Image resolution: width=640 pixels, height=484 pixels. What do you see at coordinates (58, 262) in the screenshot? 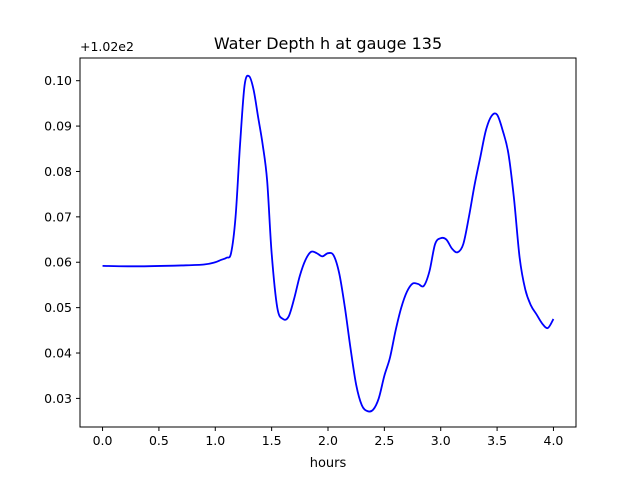
I see `y-tick-label: 0.06` at bounding box center [58, 262].